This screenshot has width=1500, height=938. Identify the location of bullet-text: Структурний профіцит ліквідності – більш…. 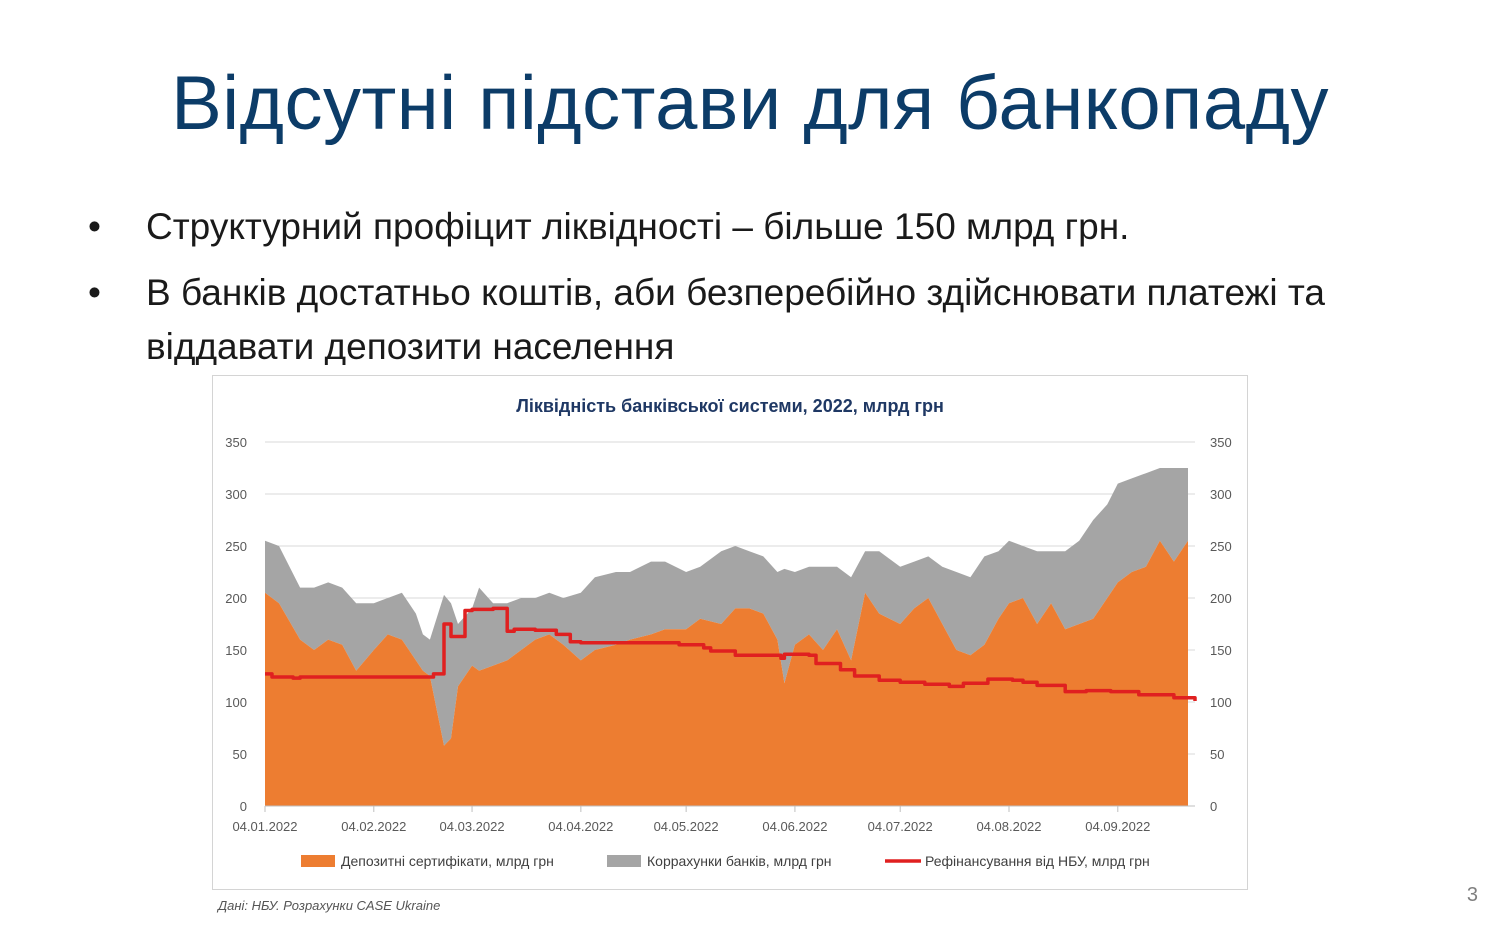
(638, 226).